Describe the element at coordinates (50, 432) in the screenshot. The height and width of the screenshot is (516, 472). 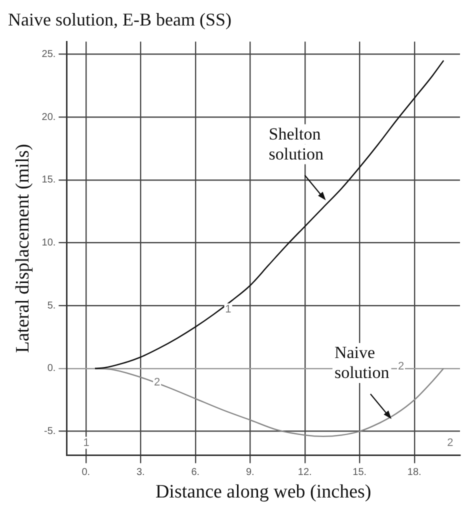
I see `y-tick-label: -5.` at that location.